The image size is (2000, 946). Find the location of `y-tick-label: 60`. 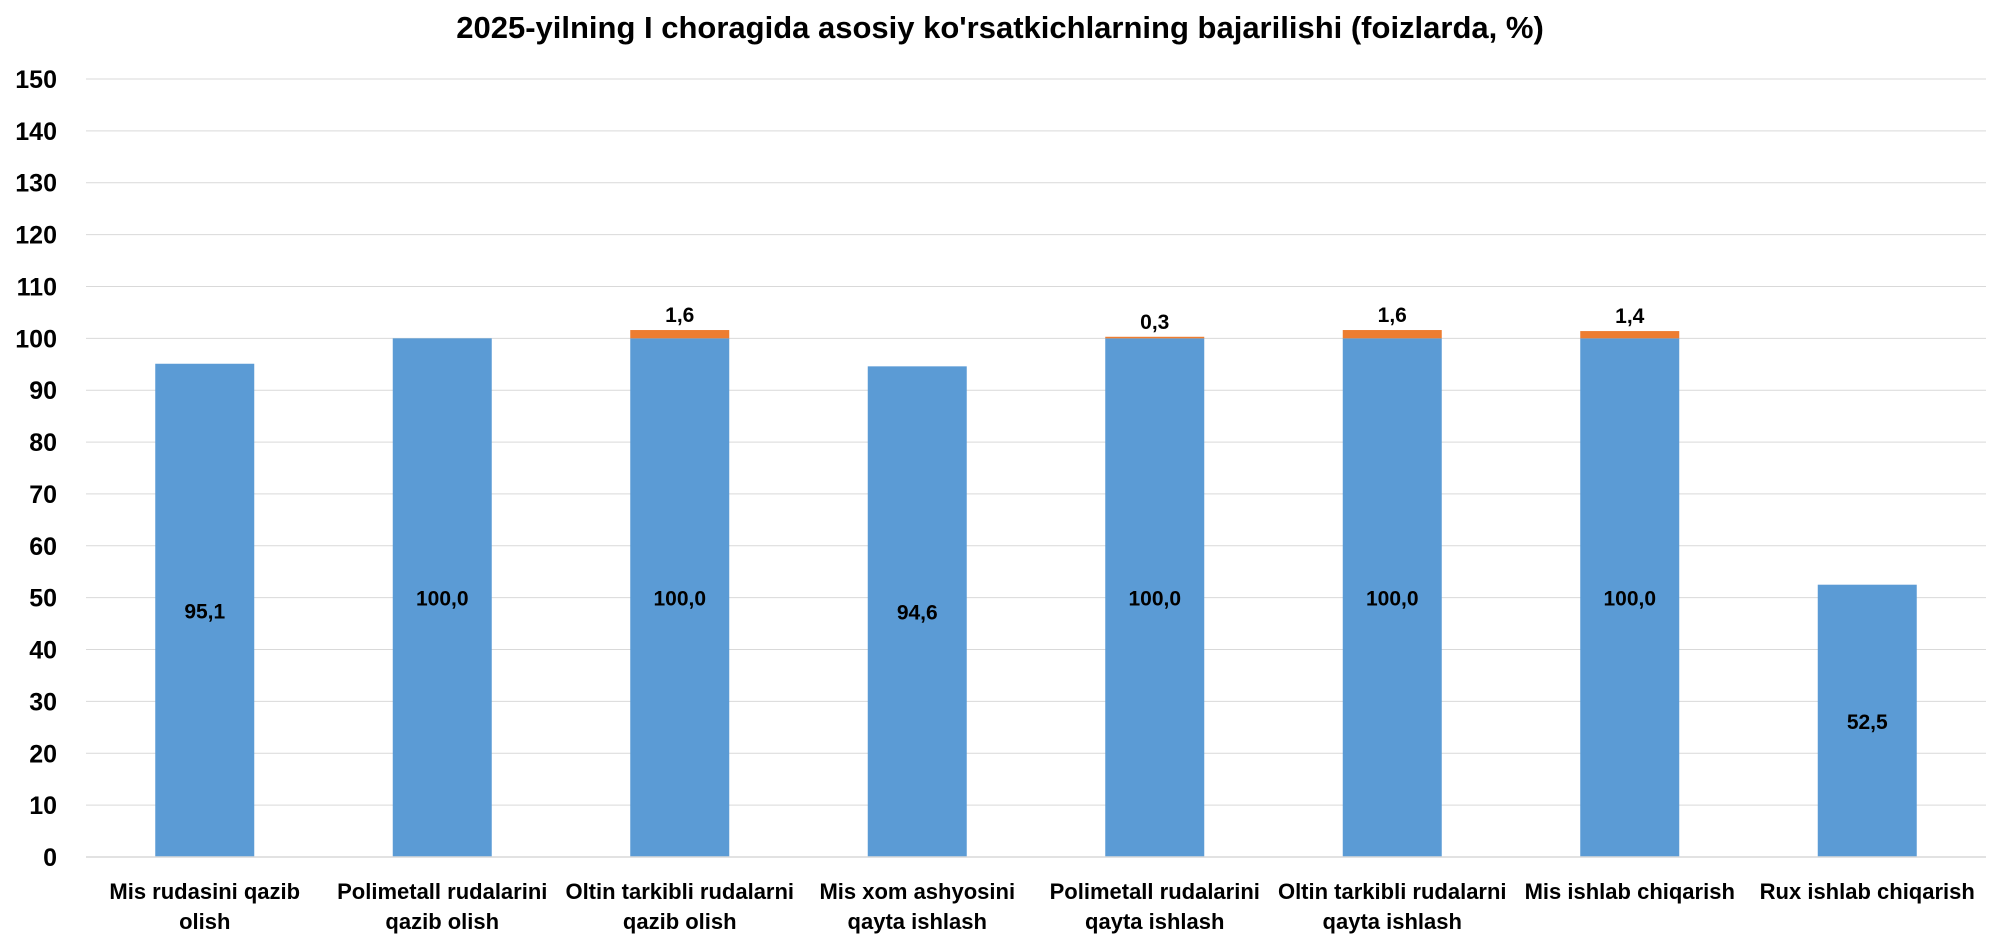

y-tick-label: 60 is located at coordinates (43, 547).